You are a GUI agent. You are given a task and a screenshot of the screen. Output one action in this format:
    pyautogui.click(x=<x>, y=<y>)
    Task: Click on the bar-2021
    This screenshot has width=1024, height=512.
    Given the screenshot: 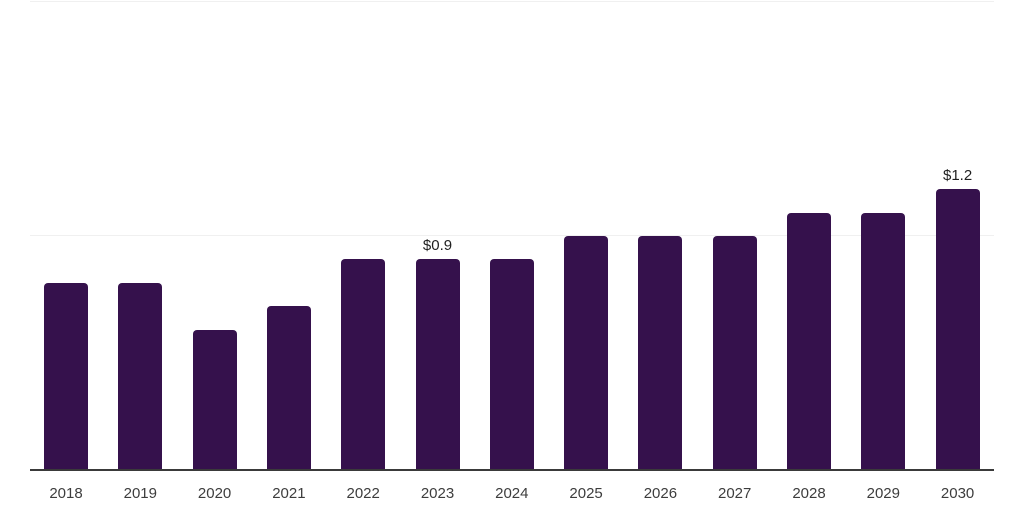 What is the action you would take?
    pyautogui.click(x=288, y=388)
    